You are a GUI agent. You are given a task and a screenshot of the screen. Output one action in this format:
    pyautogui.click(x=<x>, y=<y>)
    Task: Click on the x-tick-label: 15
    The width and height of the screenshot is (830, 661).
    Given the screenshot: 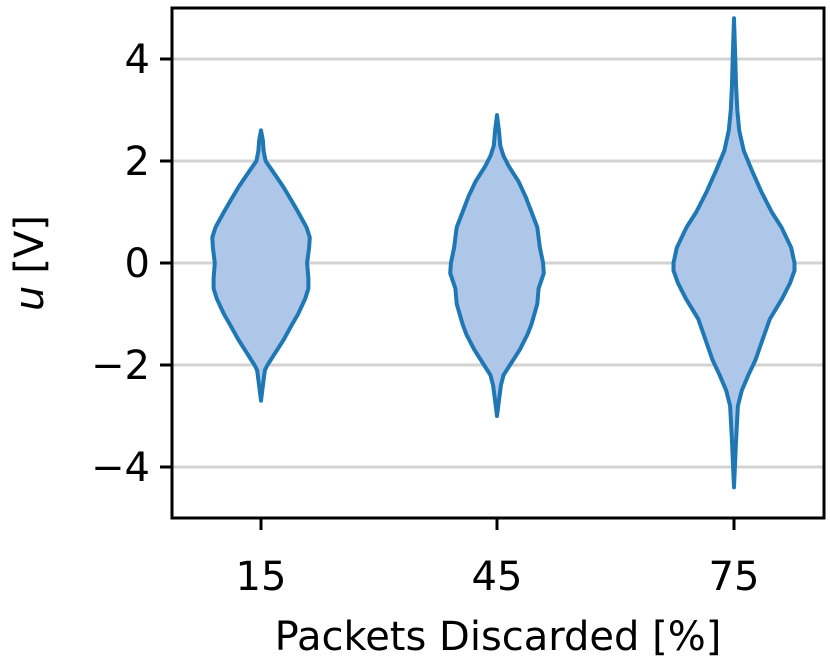 What is the action you would take?
    pyautogui.click(x=261, y=577)
    